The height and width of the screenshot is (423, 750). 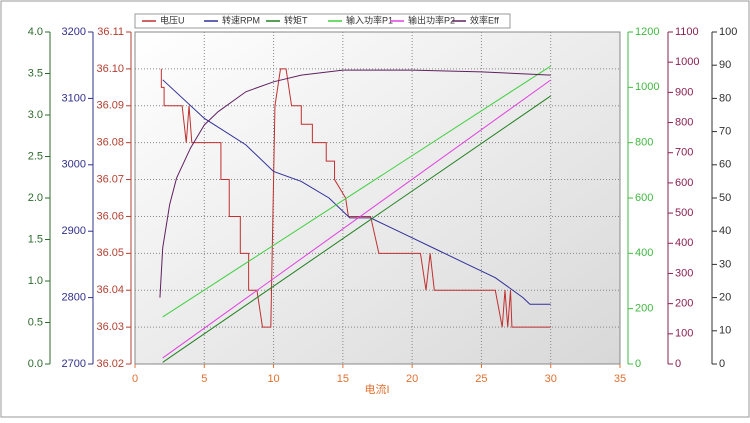 I want to click on y-tick-label: 3.5, so click(x=35, y=73).